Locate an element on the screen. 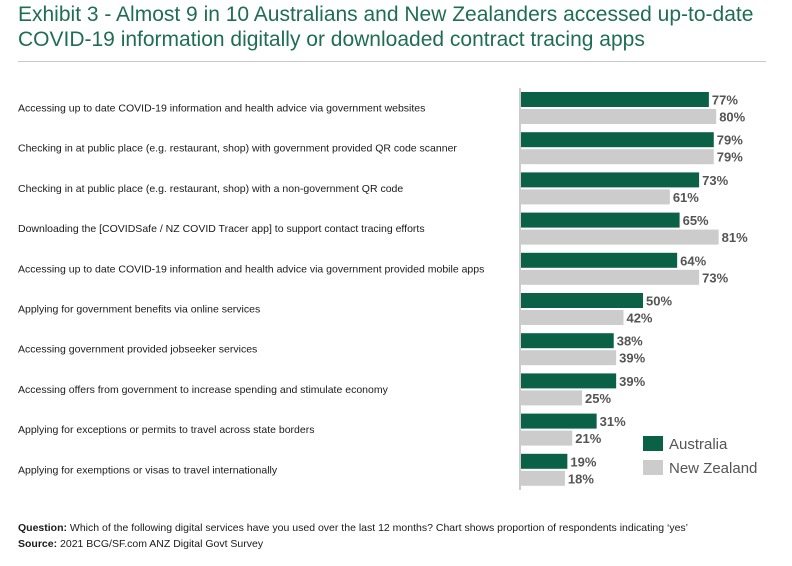  data-label: 31% is located at coordinates (613, 421).